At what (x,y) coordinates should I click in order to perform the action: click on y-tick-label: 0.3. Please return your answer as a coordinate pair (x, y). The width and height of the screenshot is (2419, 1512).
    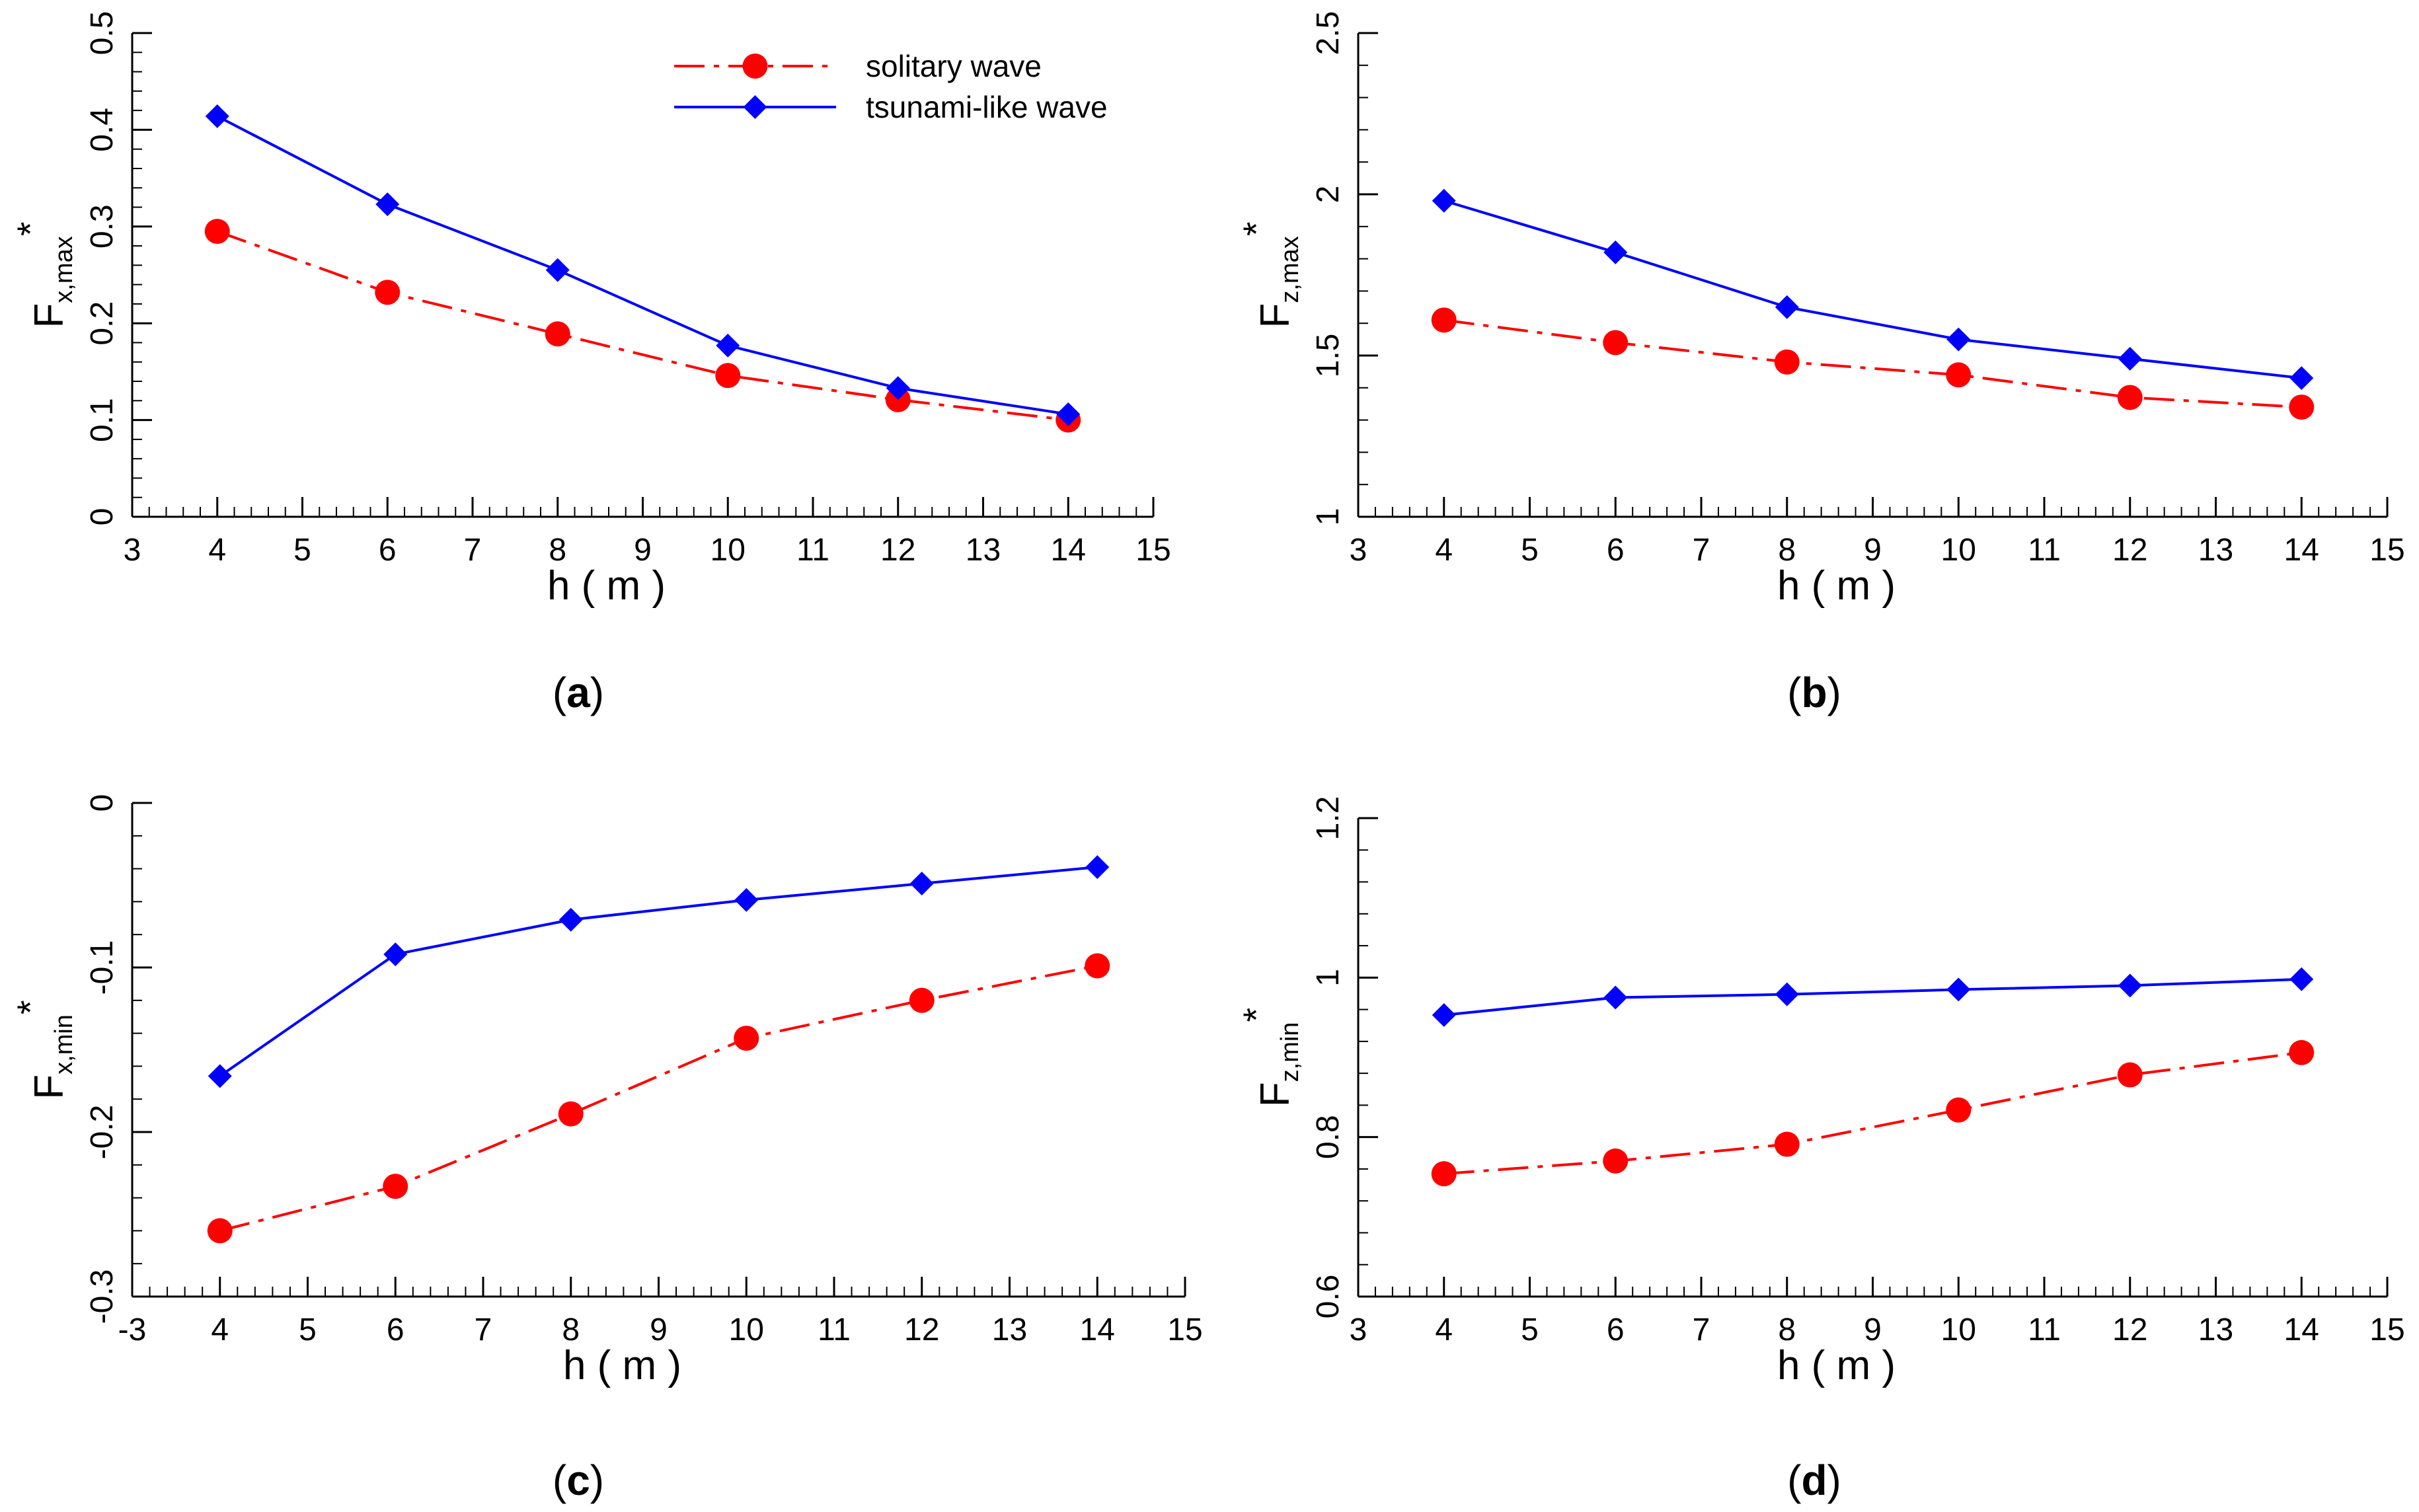
    Looking at the image, I should click on (102, 226).